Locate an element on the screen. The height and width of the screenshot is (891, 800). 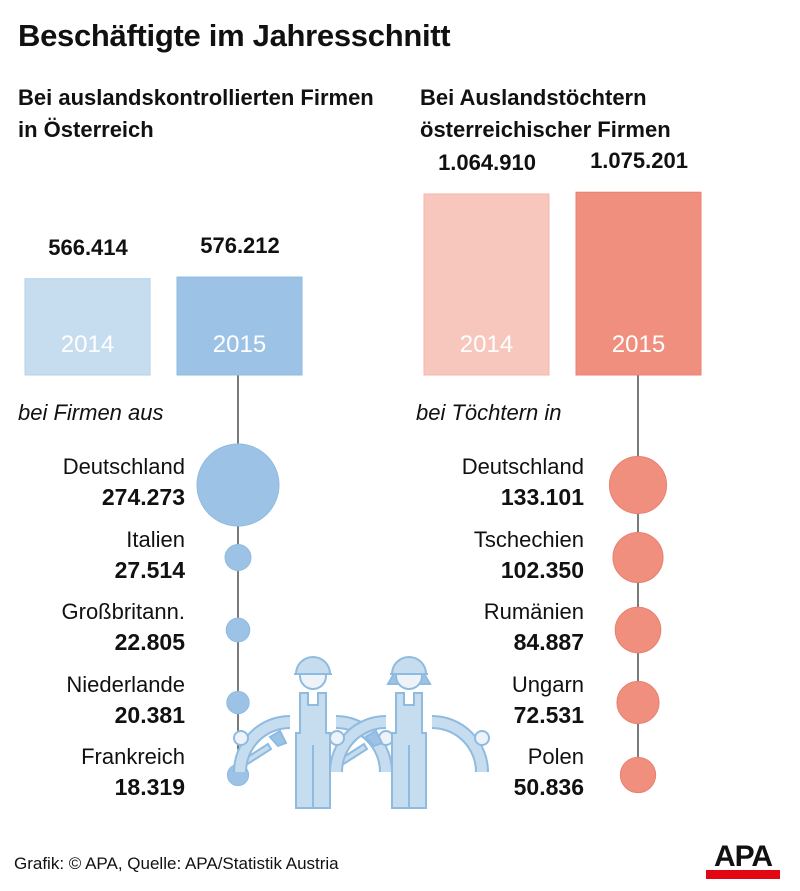
apa-logo: APA is located at coordinates (743, 859).